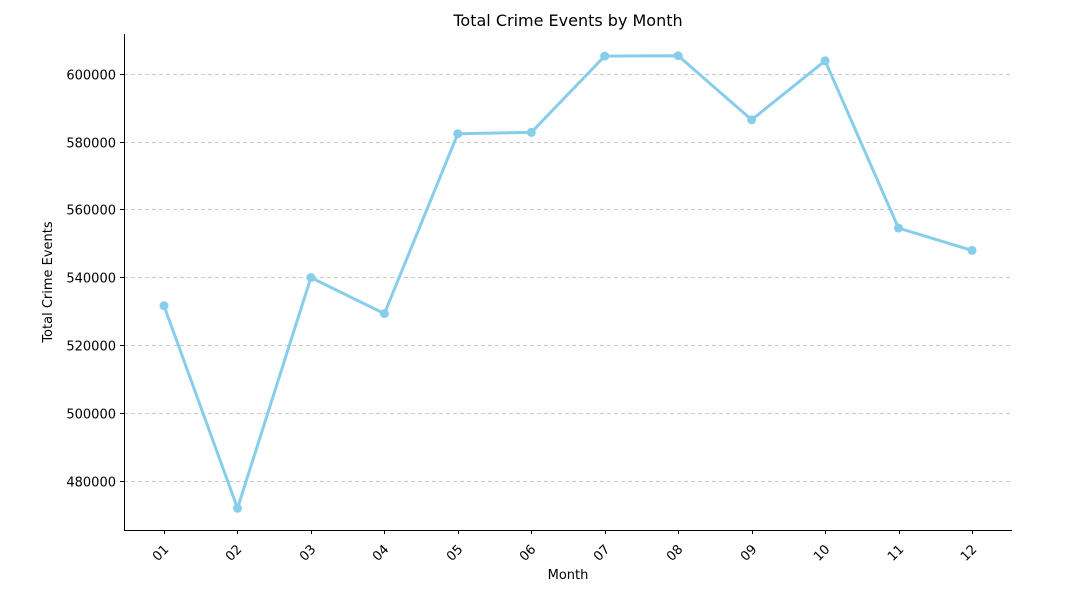 This screenshot has width=1087, height=596. What do you see at coordinates (91, 144) in the screenshot?
I see `y-tick-label: 580000` at bounding box center [91, 144].